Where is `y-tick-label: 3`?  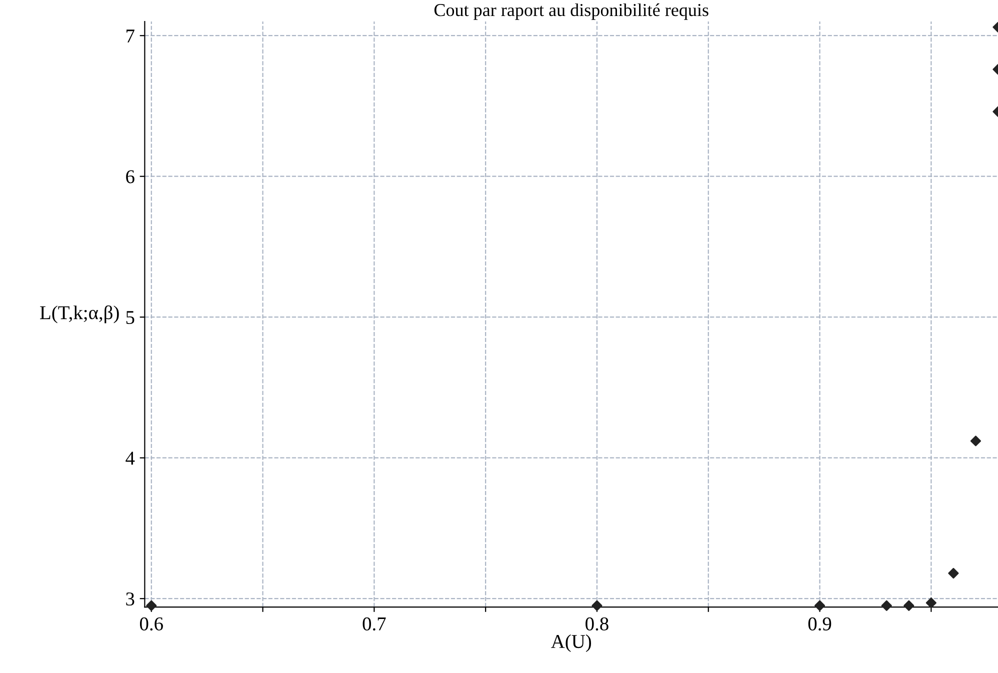
y-tick-label: 3 is located at coordinates (130, 599).